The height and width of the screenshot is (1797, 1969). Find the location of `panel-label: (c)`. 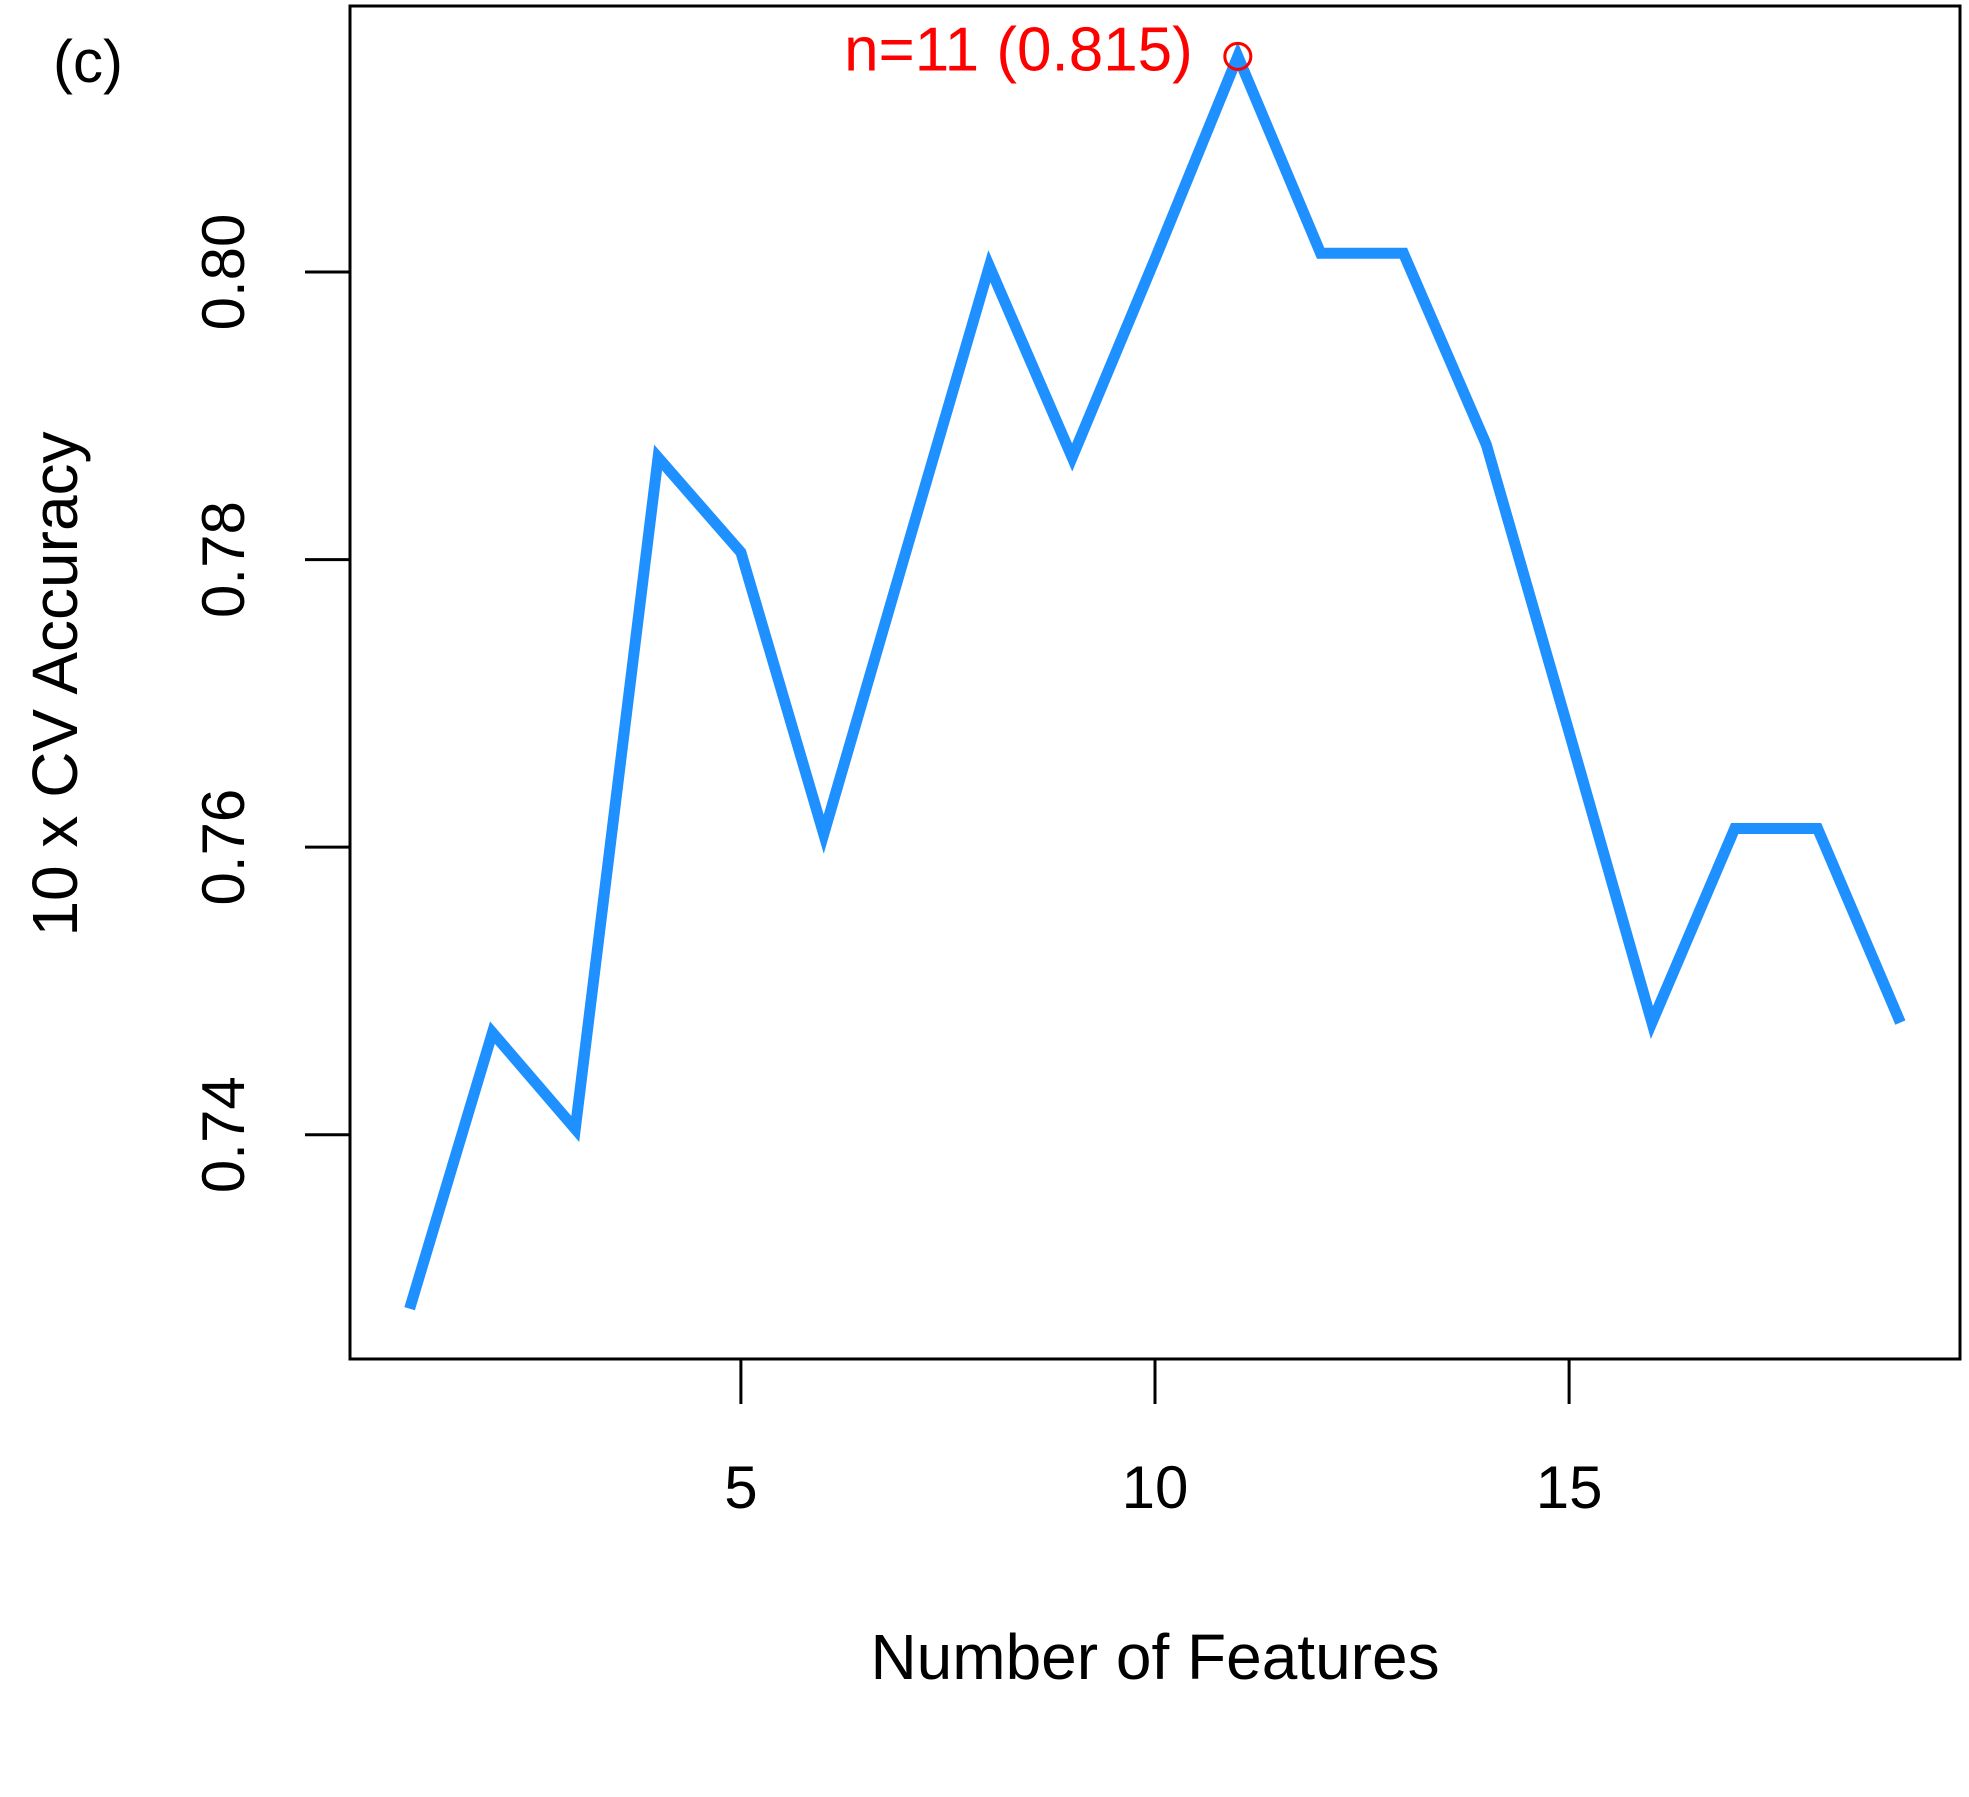

panel-label: (c) is located at coordinates (88, 61).